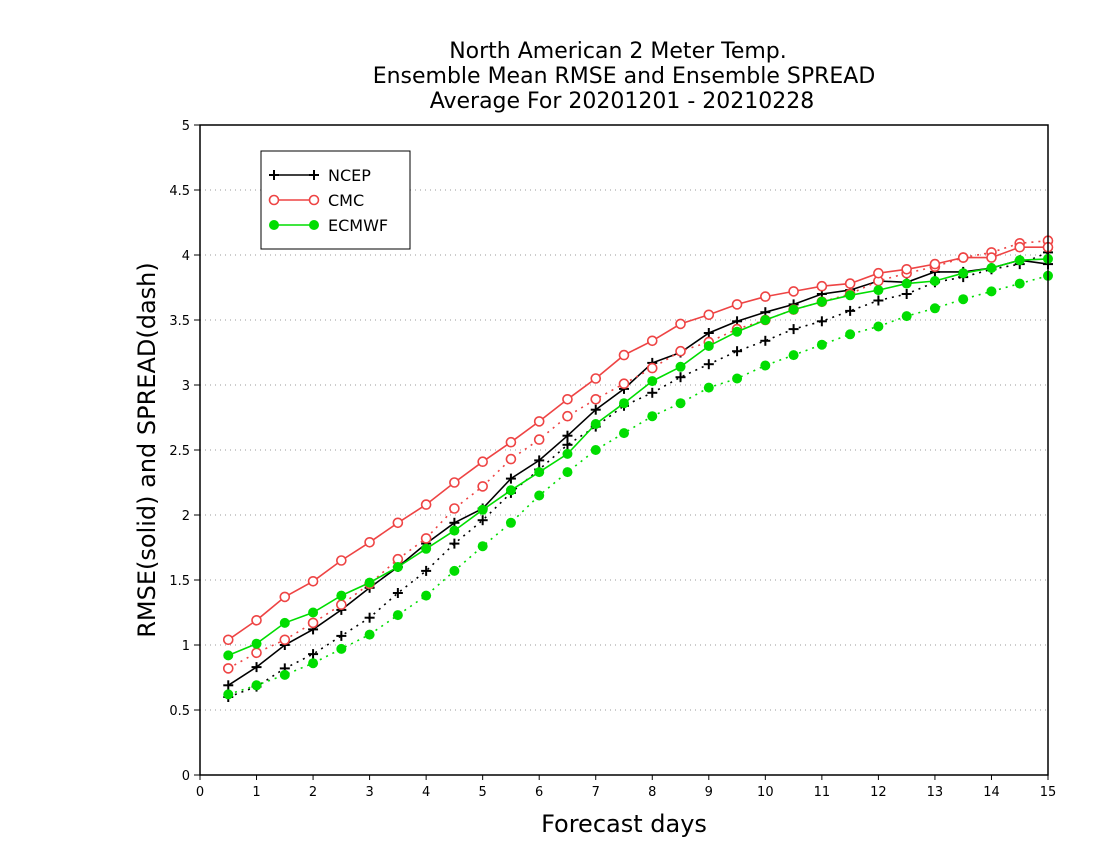  Describe the element at coordinates (186, 126) in the screenshot. I see `y-tick-label-10: 5` at that location.